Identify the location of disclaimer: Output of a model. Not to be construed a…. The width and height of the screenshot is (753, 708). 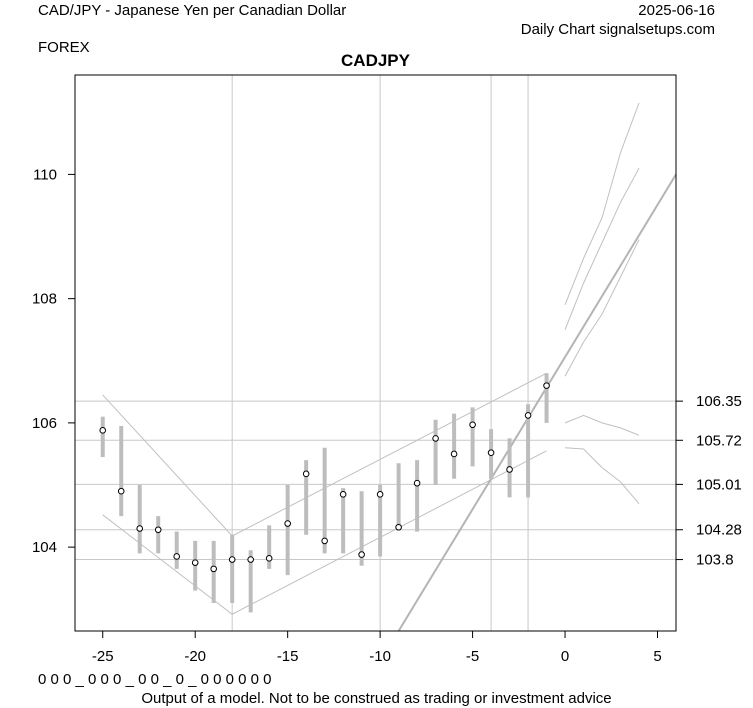
(376, 698).